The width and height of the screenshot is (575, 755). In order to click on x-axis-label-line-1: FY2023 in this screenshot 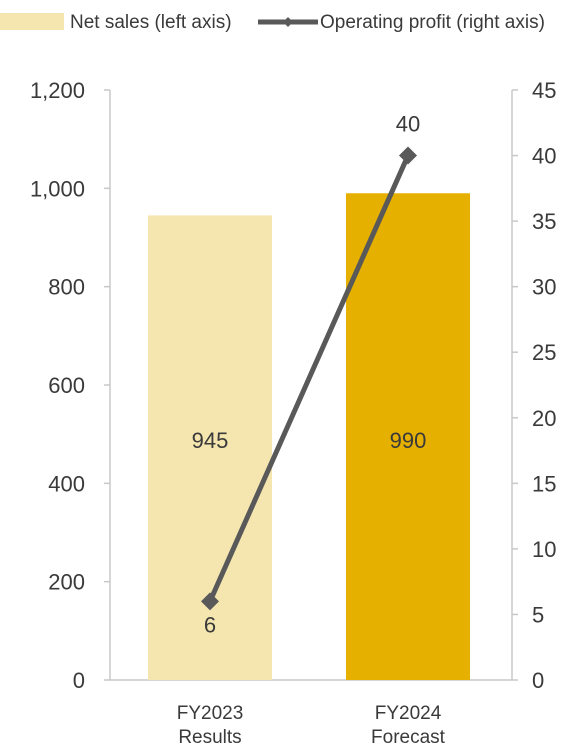, I will do `click(210, 713)`.